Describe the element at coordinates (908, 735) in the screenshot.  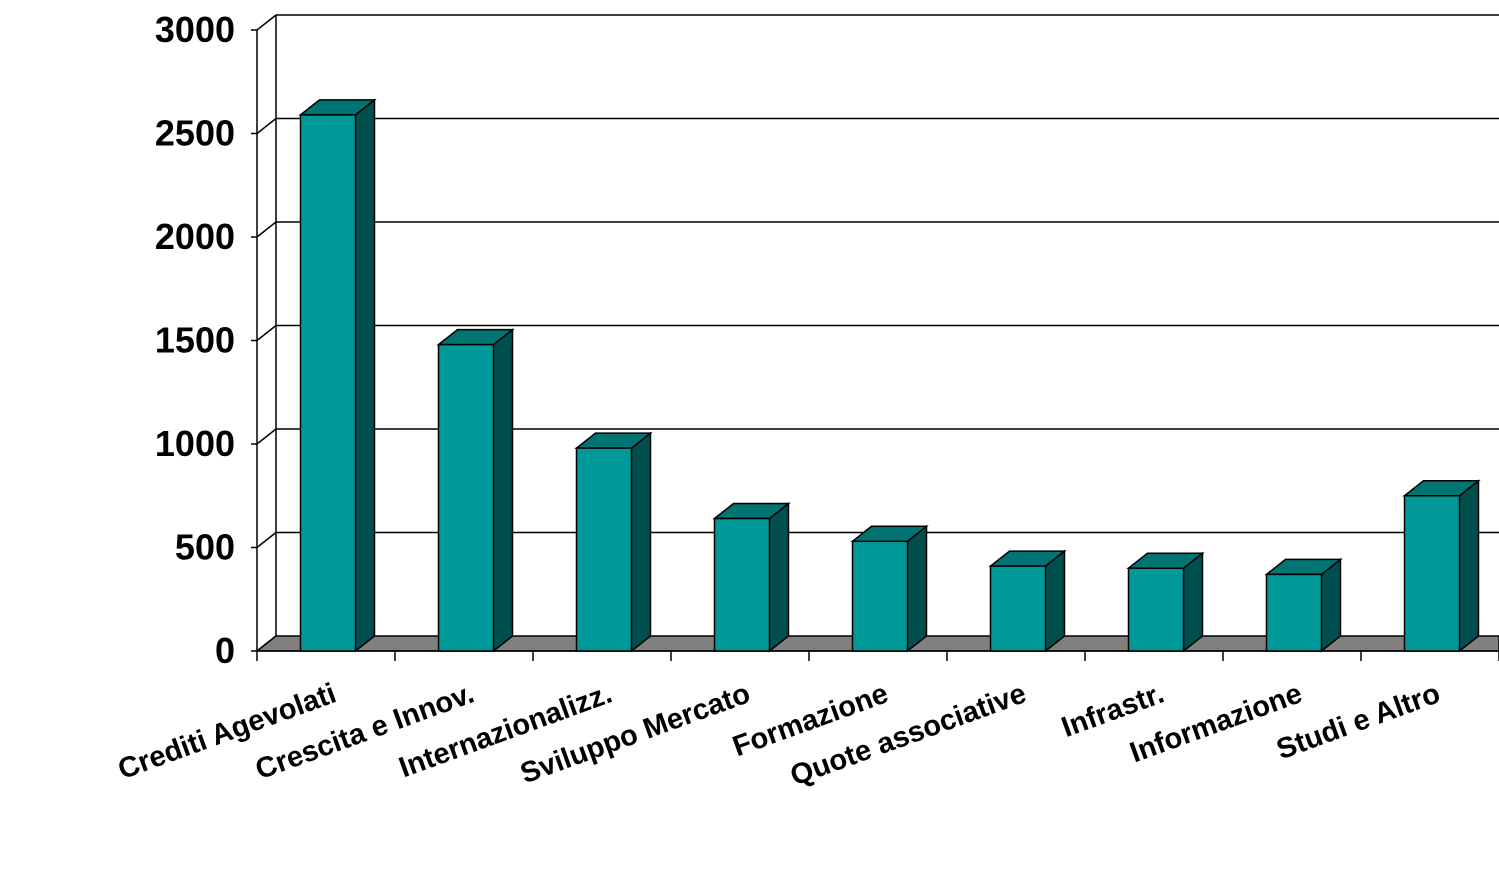
I see `x-category-label: Quote associative` at that location.